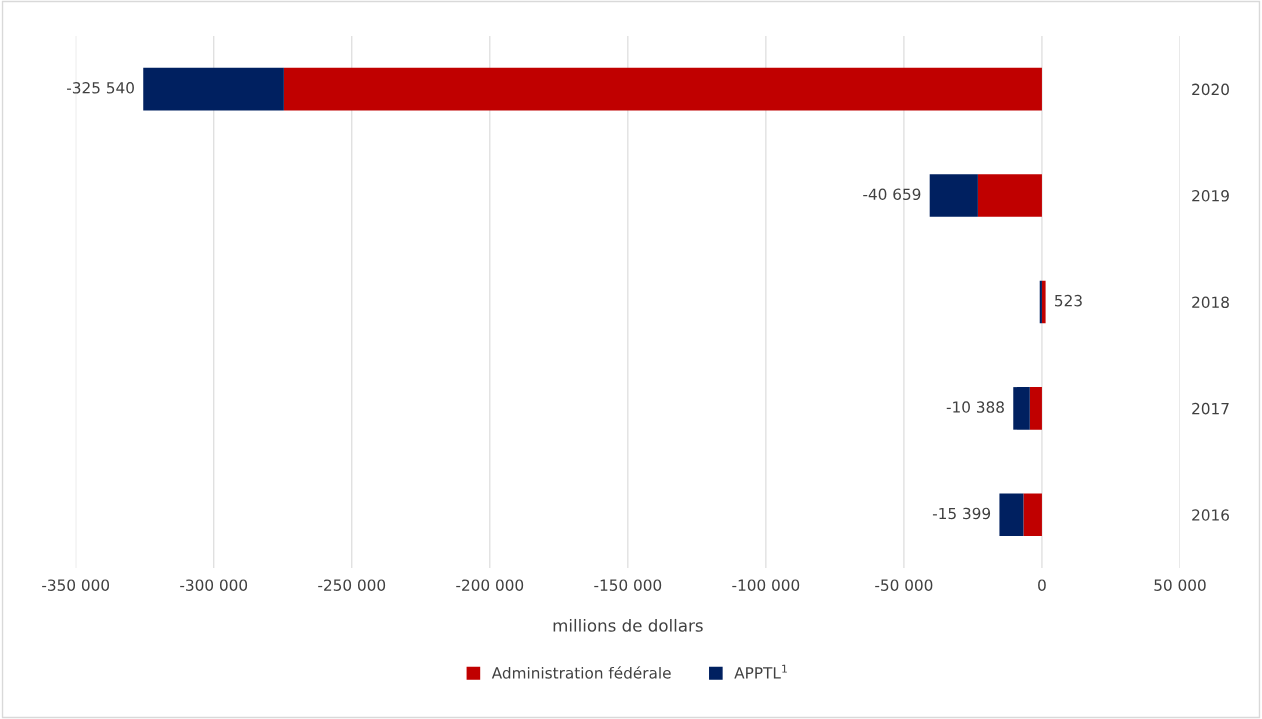 The image size is (1262, 719). I want to click on x-tick-label: -350 000, so click(76, 585).